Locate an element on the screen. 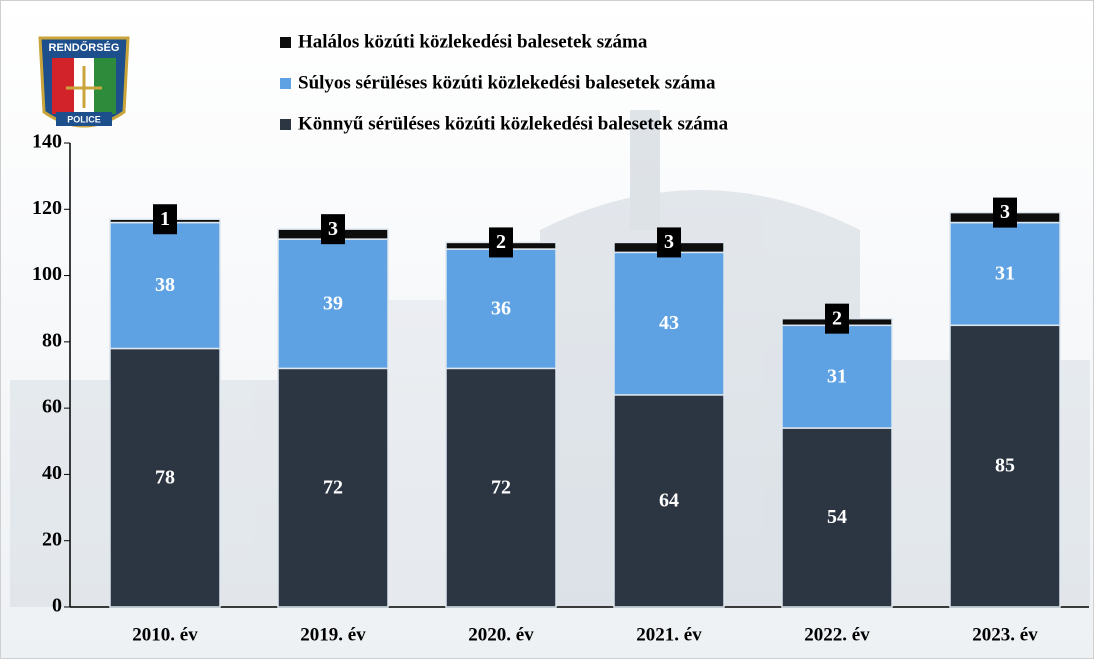 The height and width of the screenshot is (659, 1094). y-tick-label: 0 is located at coordinates (57, 606).